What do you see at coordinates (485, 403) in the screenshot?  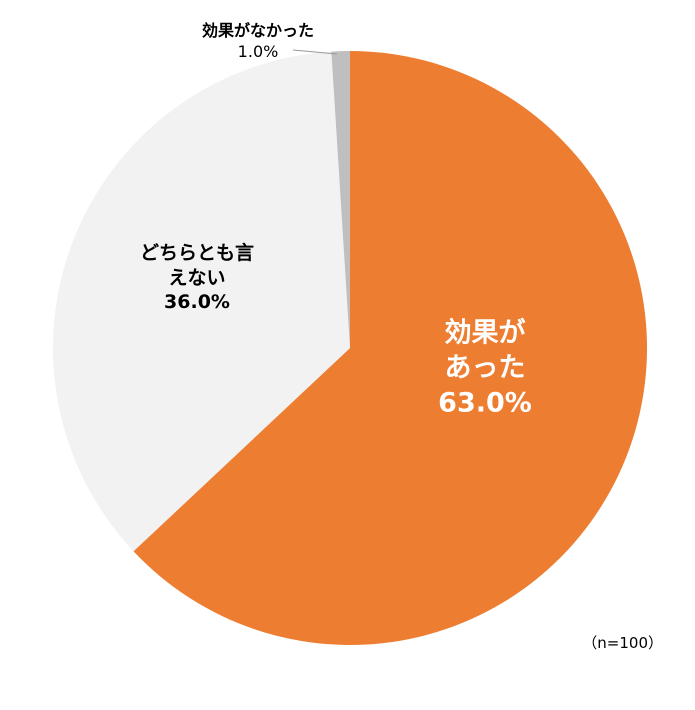 I see `value-label: 63.0%` at bounding box center [485, 403].